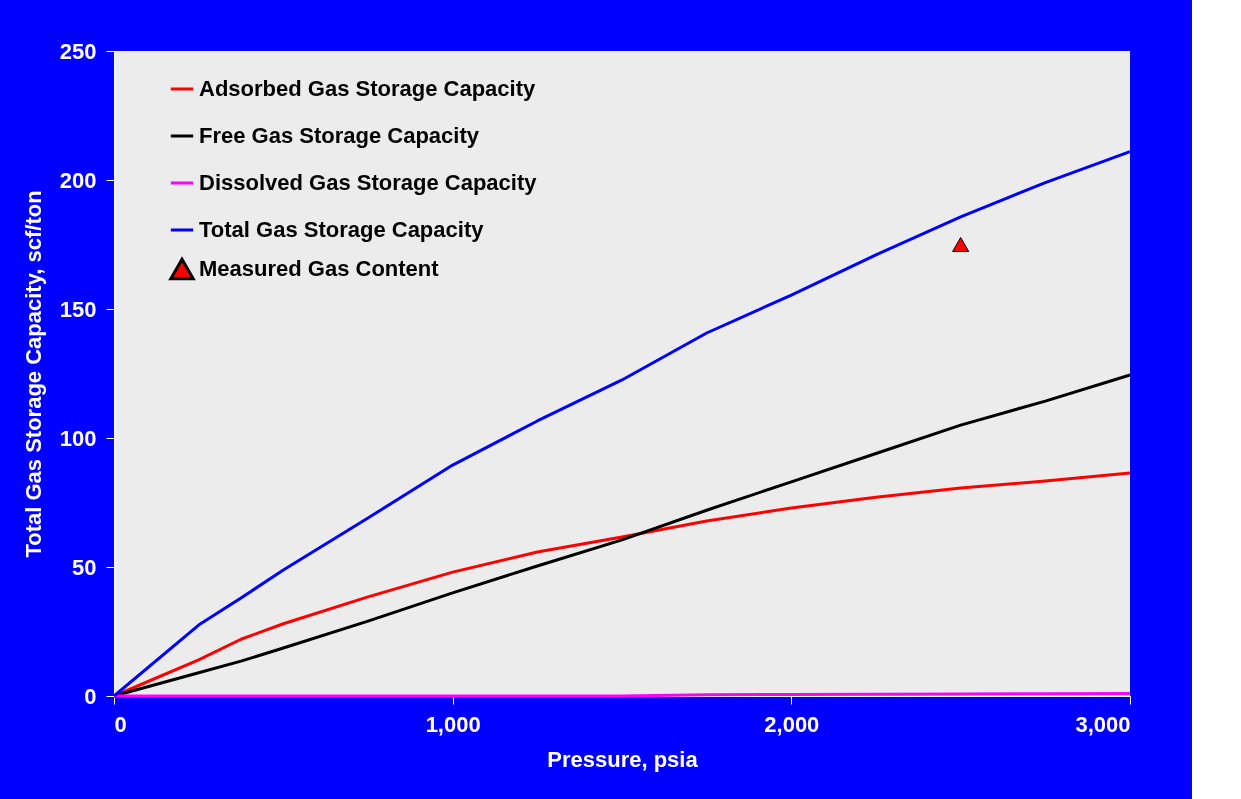  What do you see at coordinates (792, 724) in the screenshot?
I see `x-tick-label: 2,000` at bounding box center [792, 724].